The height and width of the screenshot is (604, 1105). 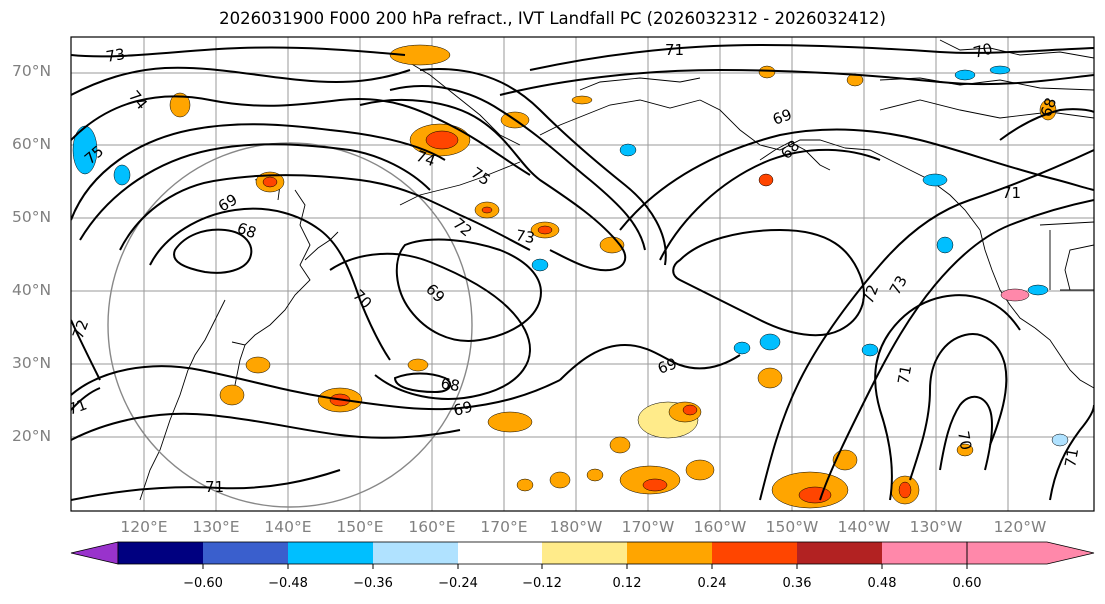 What do you see at coordinates (1020, 527) in the screenshot?
I see `lon-label: 120°W` at bounding box center [1020, 527].